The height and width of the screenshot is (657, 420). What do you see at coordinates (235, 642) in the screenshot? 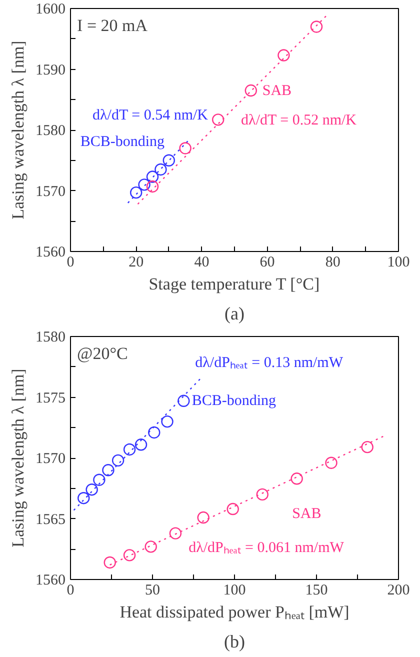
I see `text: (b)` at bounding box center [235, 642].